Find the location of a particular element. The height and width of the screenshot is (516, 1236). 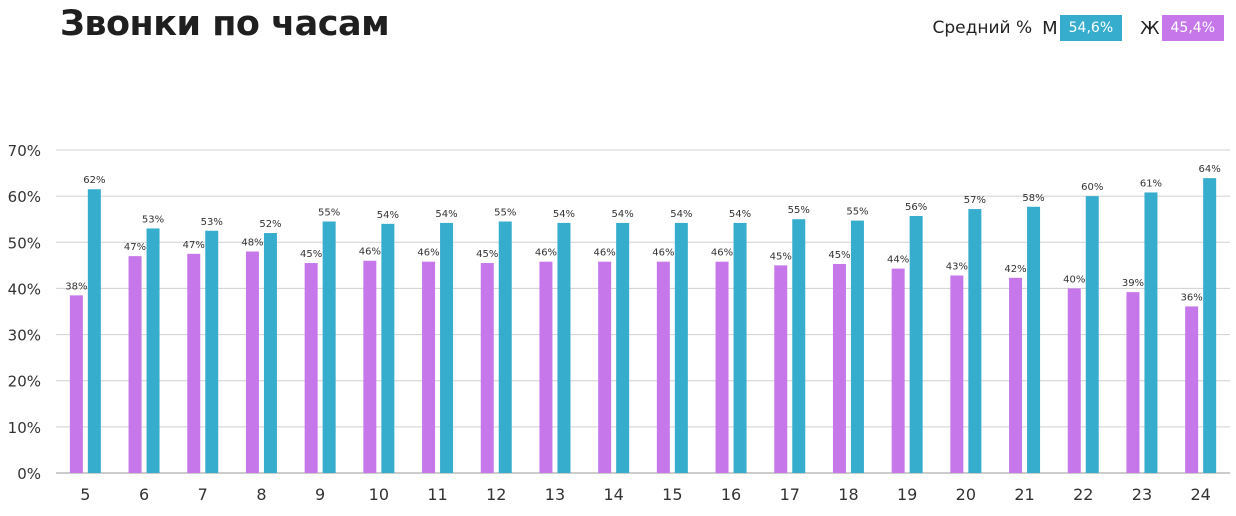

chart-title: Звонки по часам is located at coordinates (225, 24).